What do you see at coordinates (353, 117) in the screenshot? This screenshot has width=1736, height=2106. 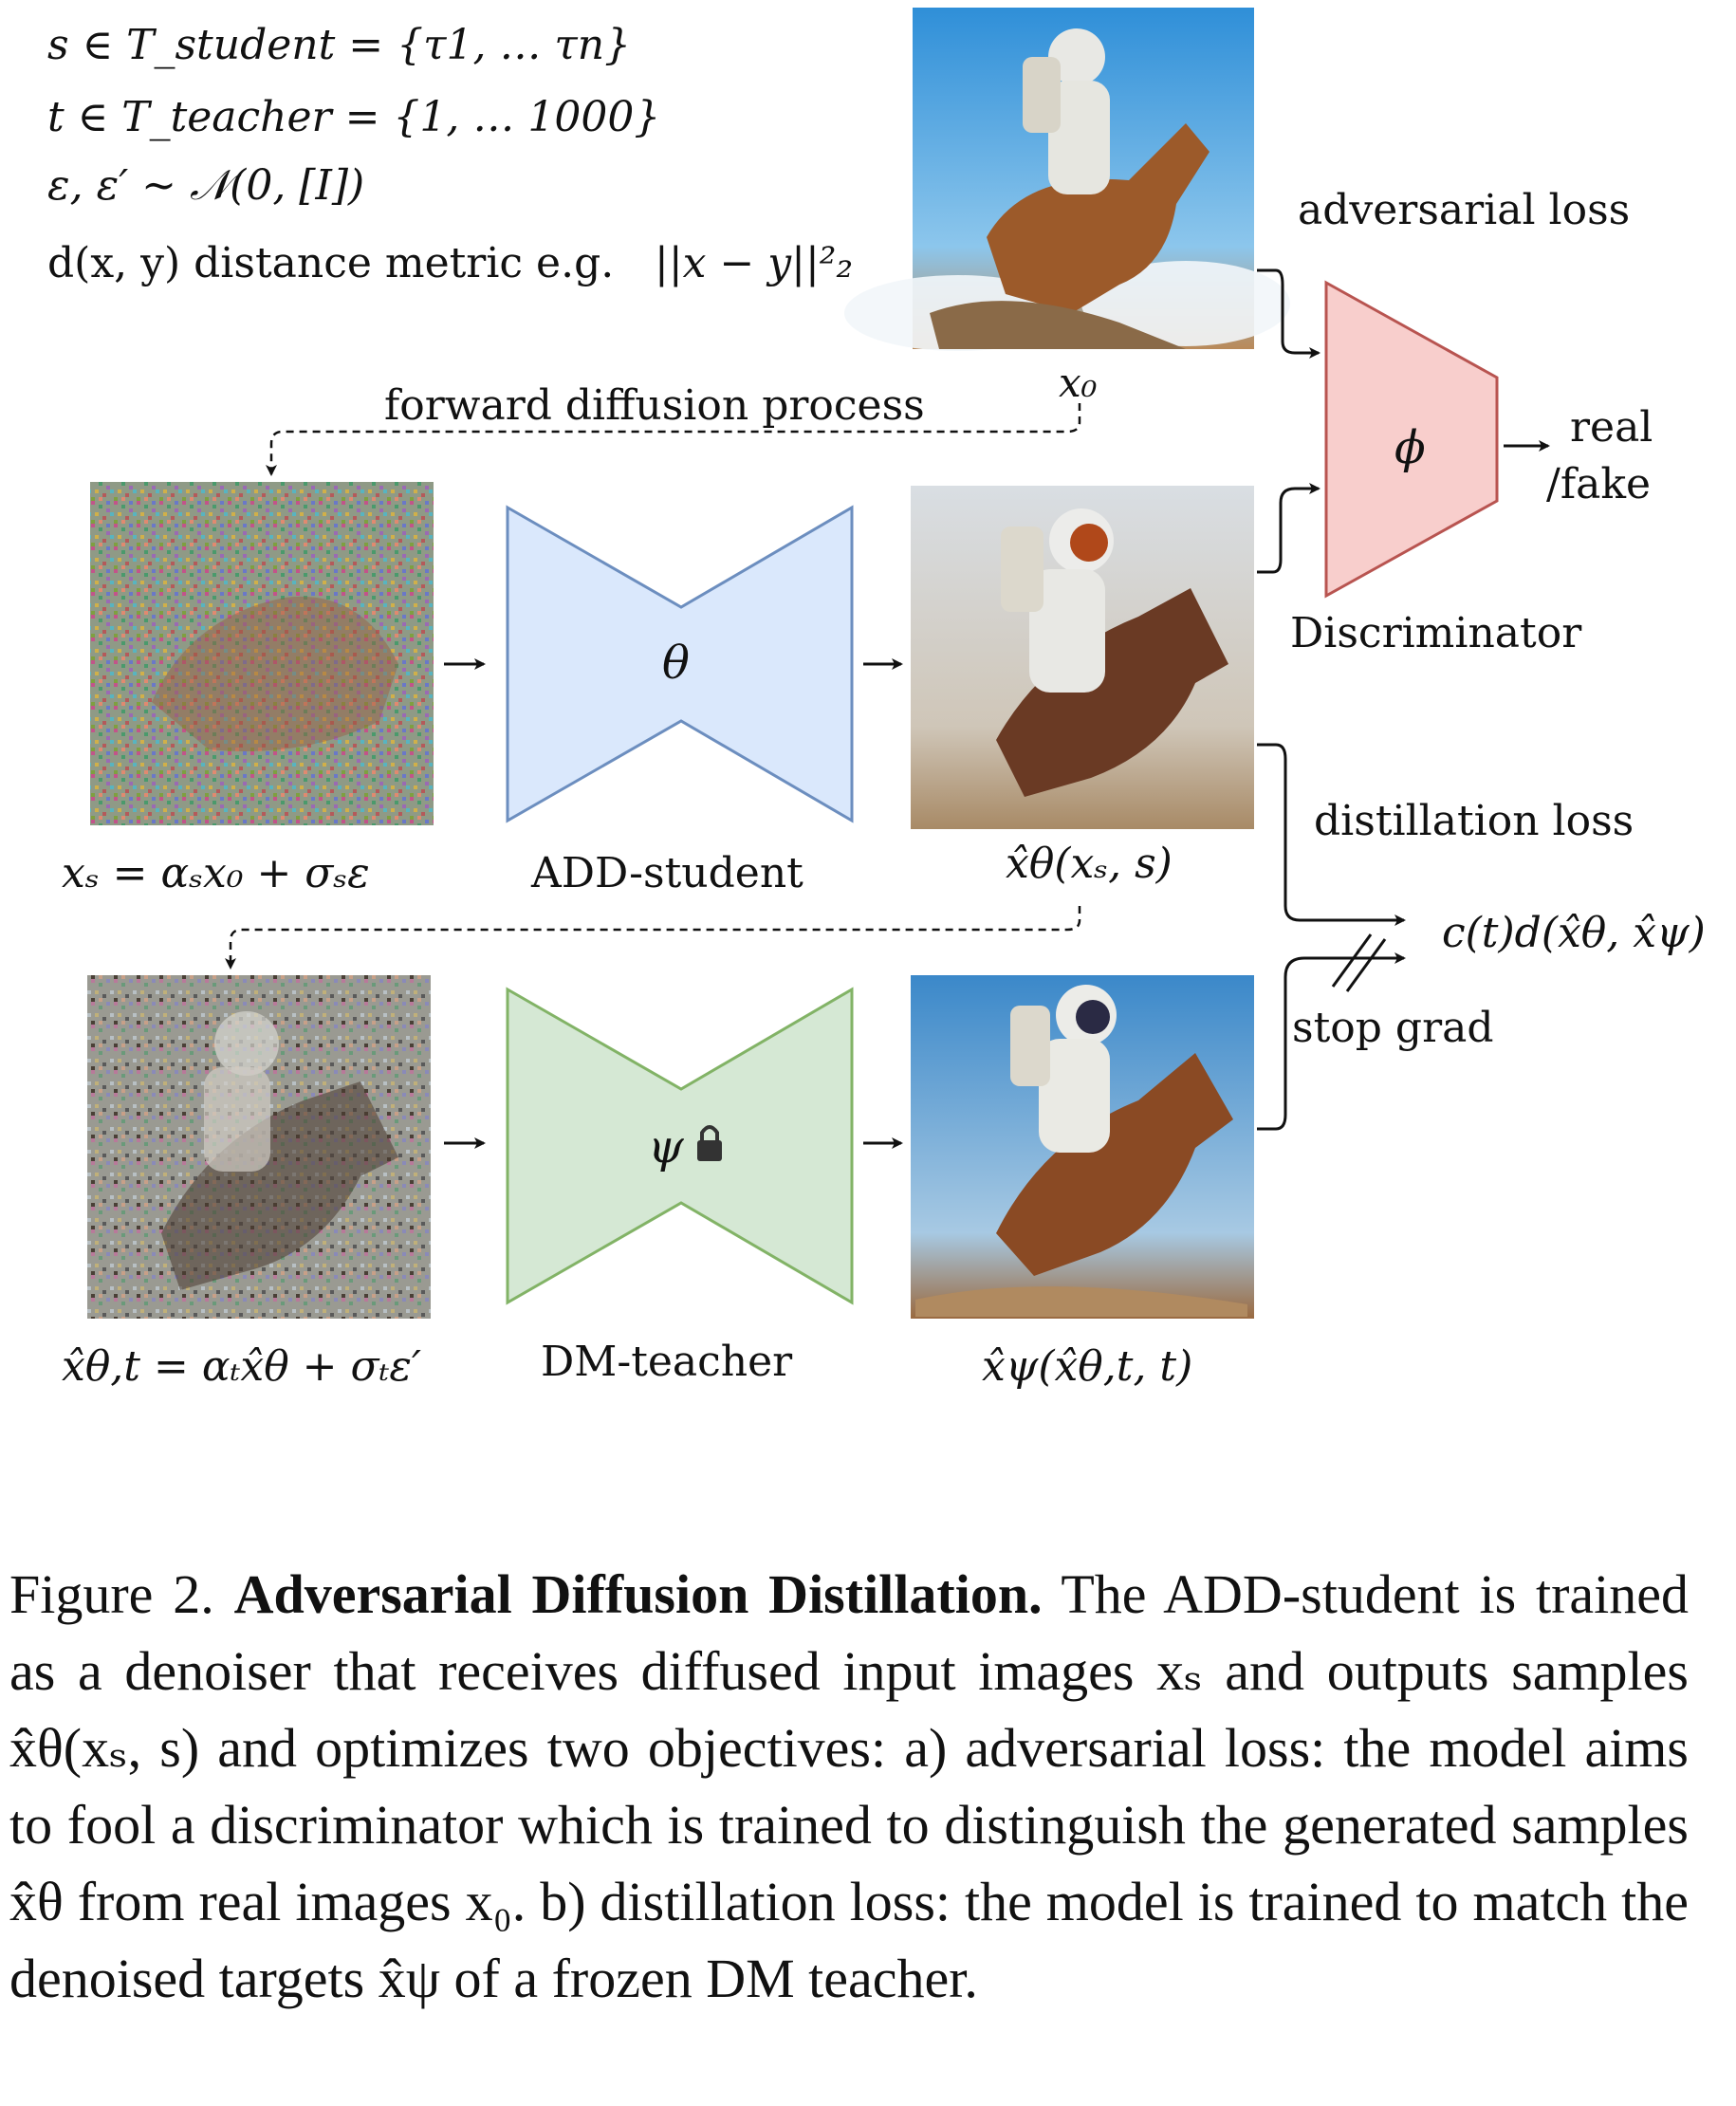 I see `def-teacher-steps: t ∈ T_teacher = {1, … 1000}` at bounding box center [353, 117].